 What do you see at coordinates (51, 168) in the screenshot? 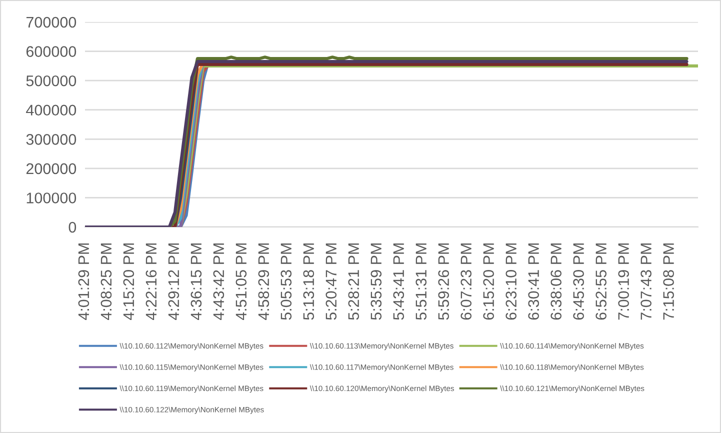
I see `y-tick-label: 200000` at bounding box center [51, 168].